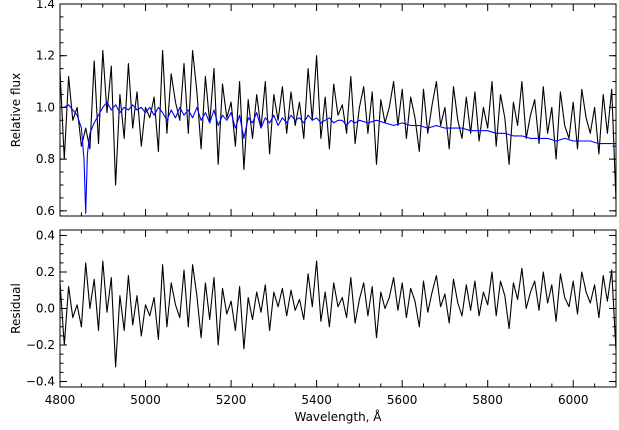 This screenshot has height=430, width=619. Describe the element at coordinates (40, 345) in the screenshot. I see `bottom-y-tick-label-1: −0.2` at that location.